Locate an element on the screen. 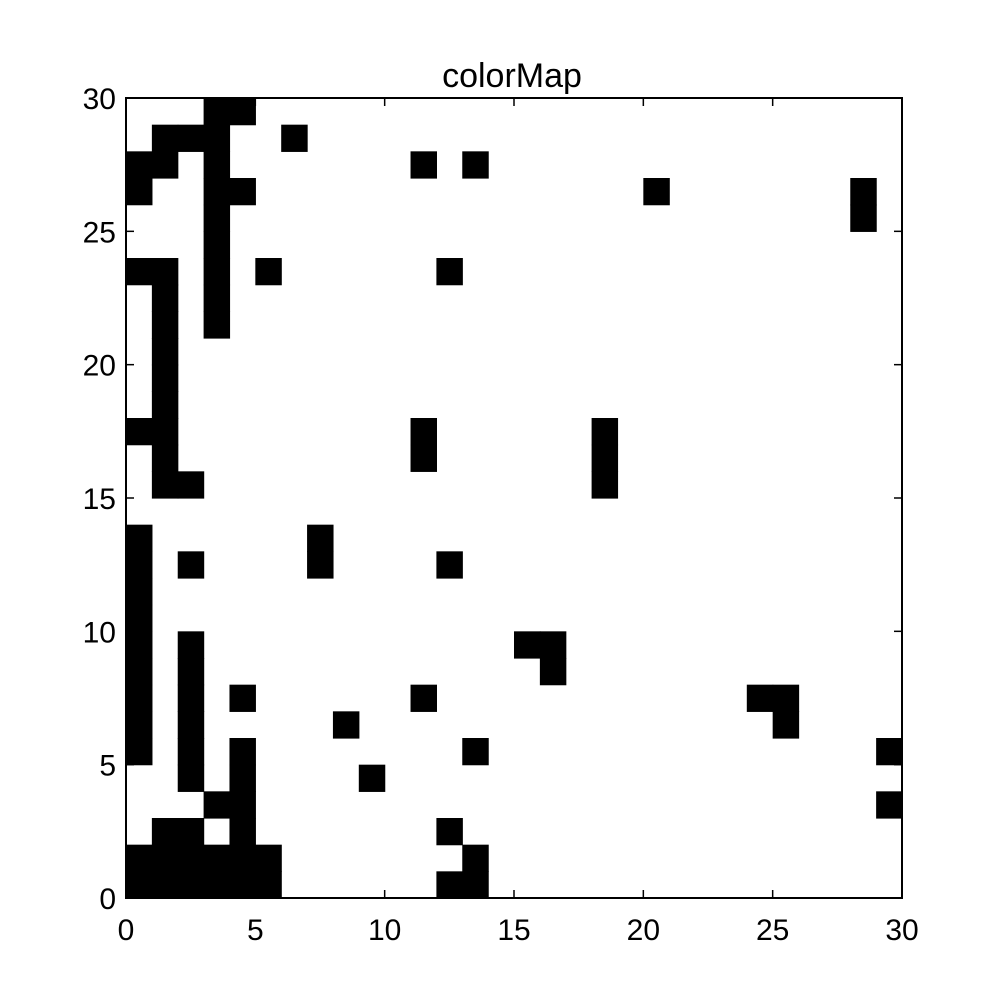 Image resolution: width=1000 pixels, height=1000 pixels. x-tick-label: 5 is located at coordinates (255, 930).